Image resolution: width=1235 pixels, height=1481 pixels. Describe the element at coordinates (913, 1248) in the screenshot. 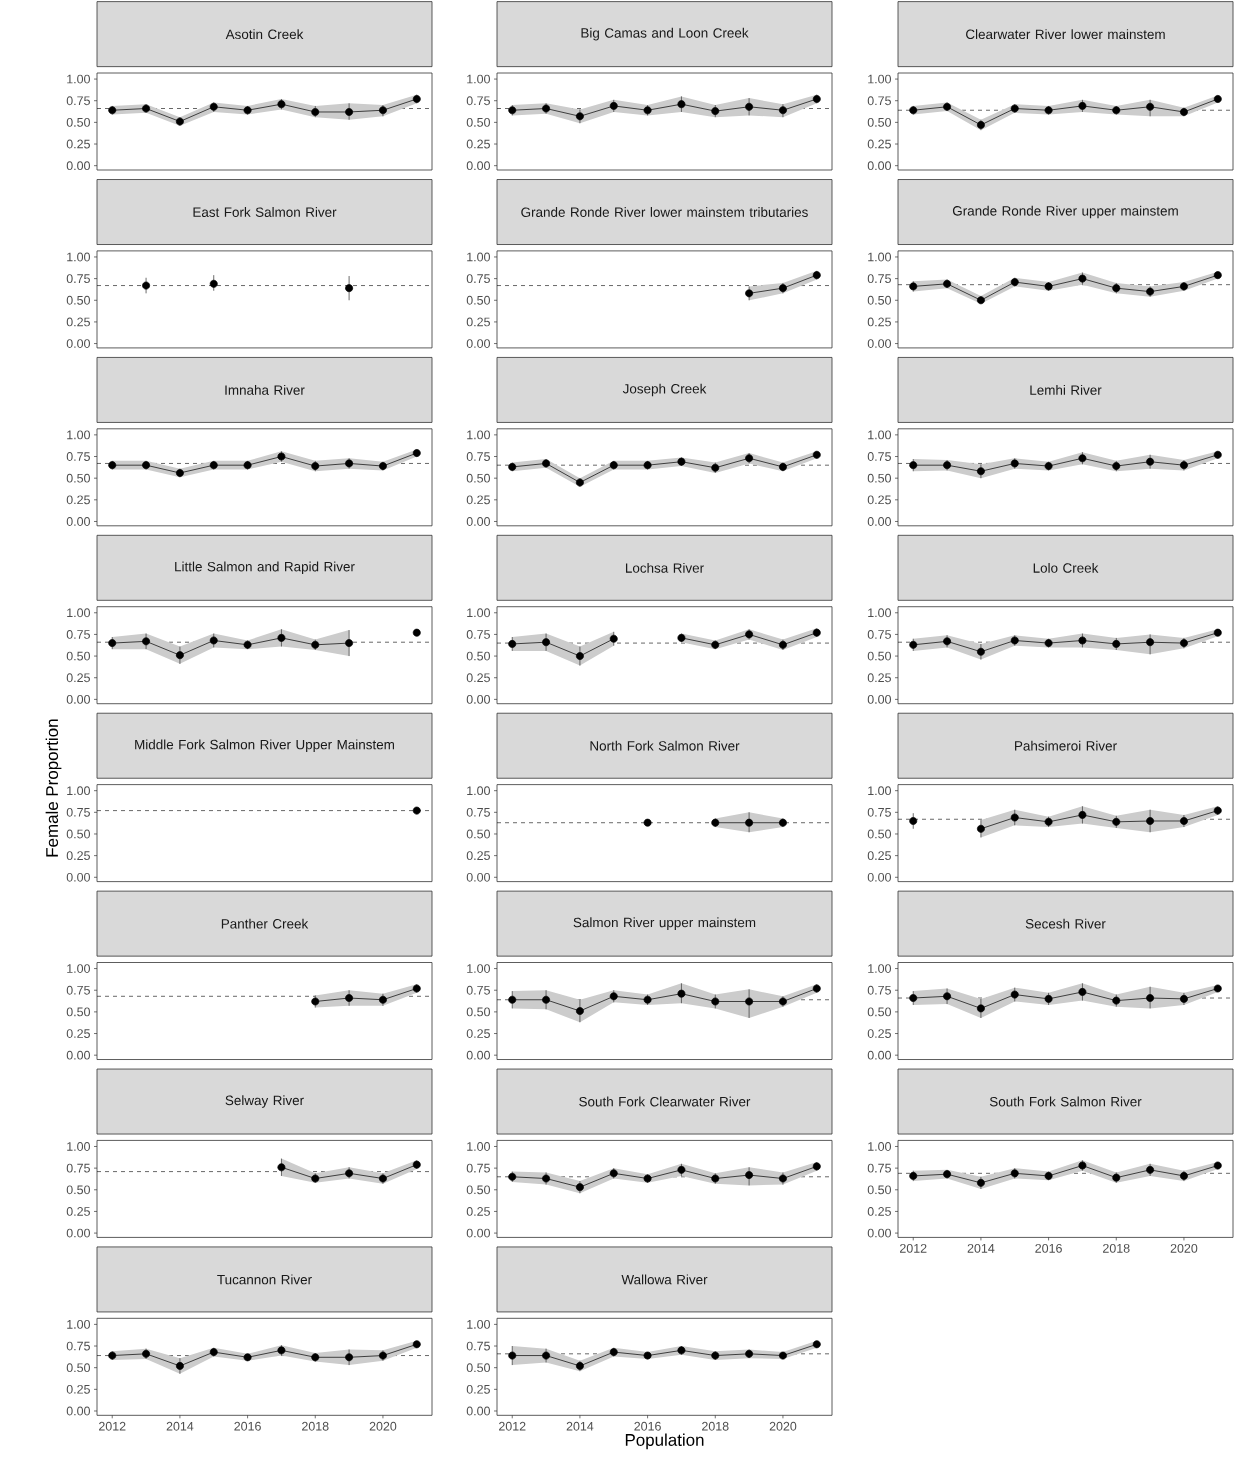

I see `x-tick-label: 2012` at that location.